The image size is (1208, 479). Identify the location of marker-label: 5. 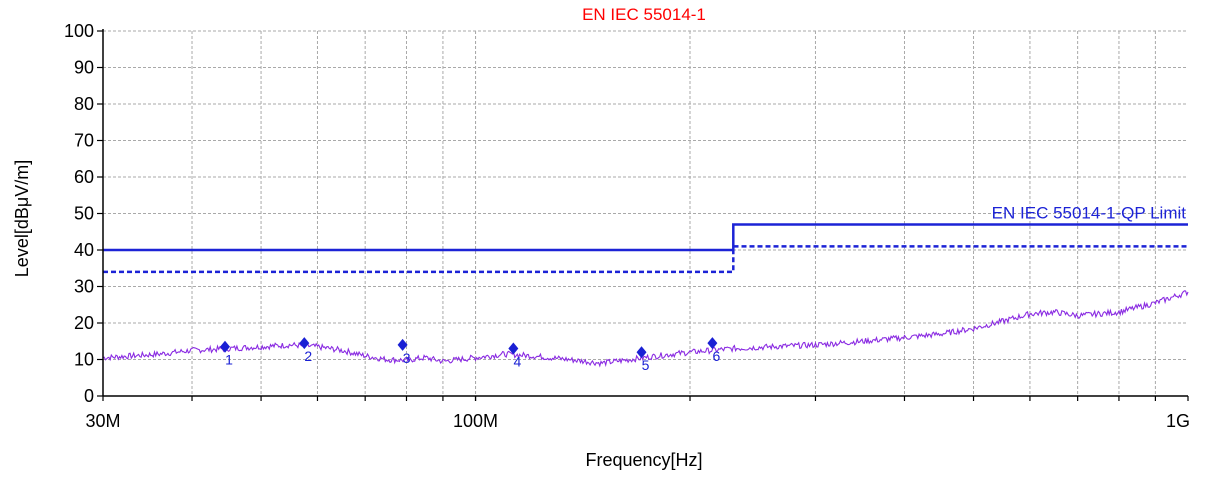
(646, 365).